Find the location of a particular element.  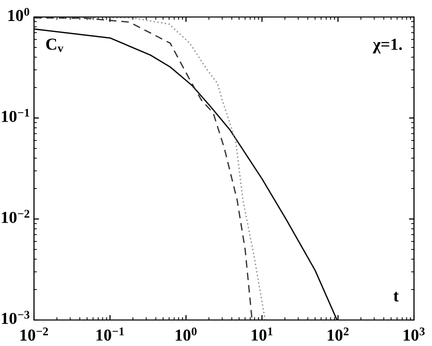

y-tick-label: 10$^{−1}$ is located at coordinates (16, 115).